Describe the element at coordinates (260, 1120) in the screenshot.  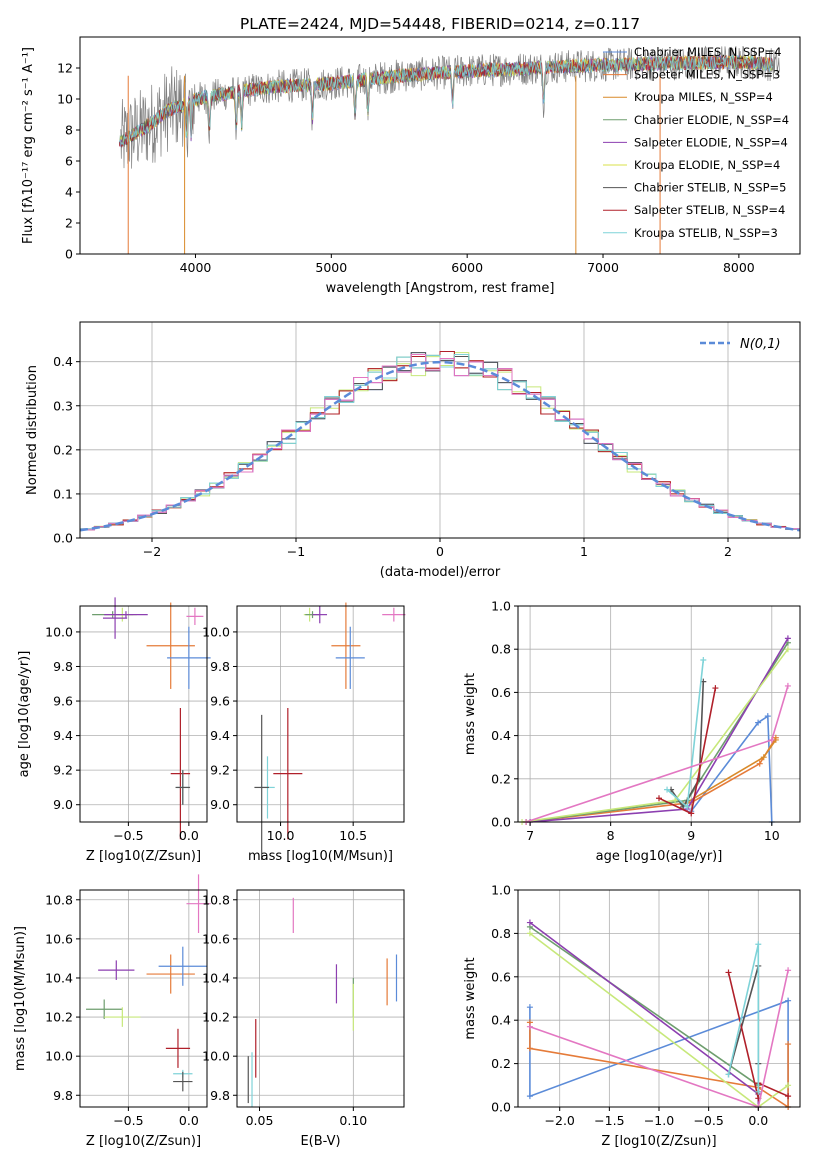
I see `x-tick-label: 0.05` at that location.